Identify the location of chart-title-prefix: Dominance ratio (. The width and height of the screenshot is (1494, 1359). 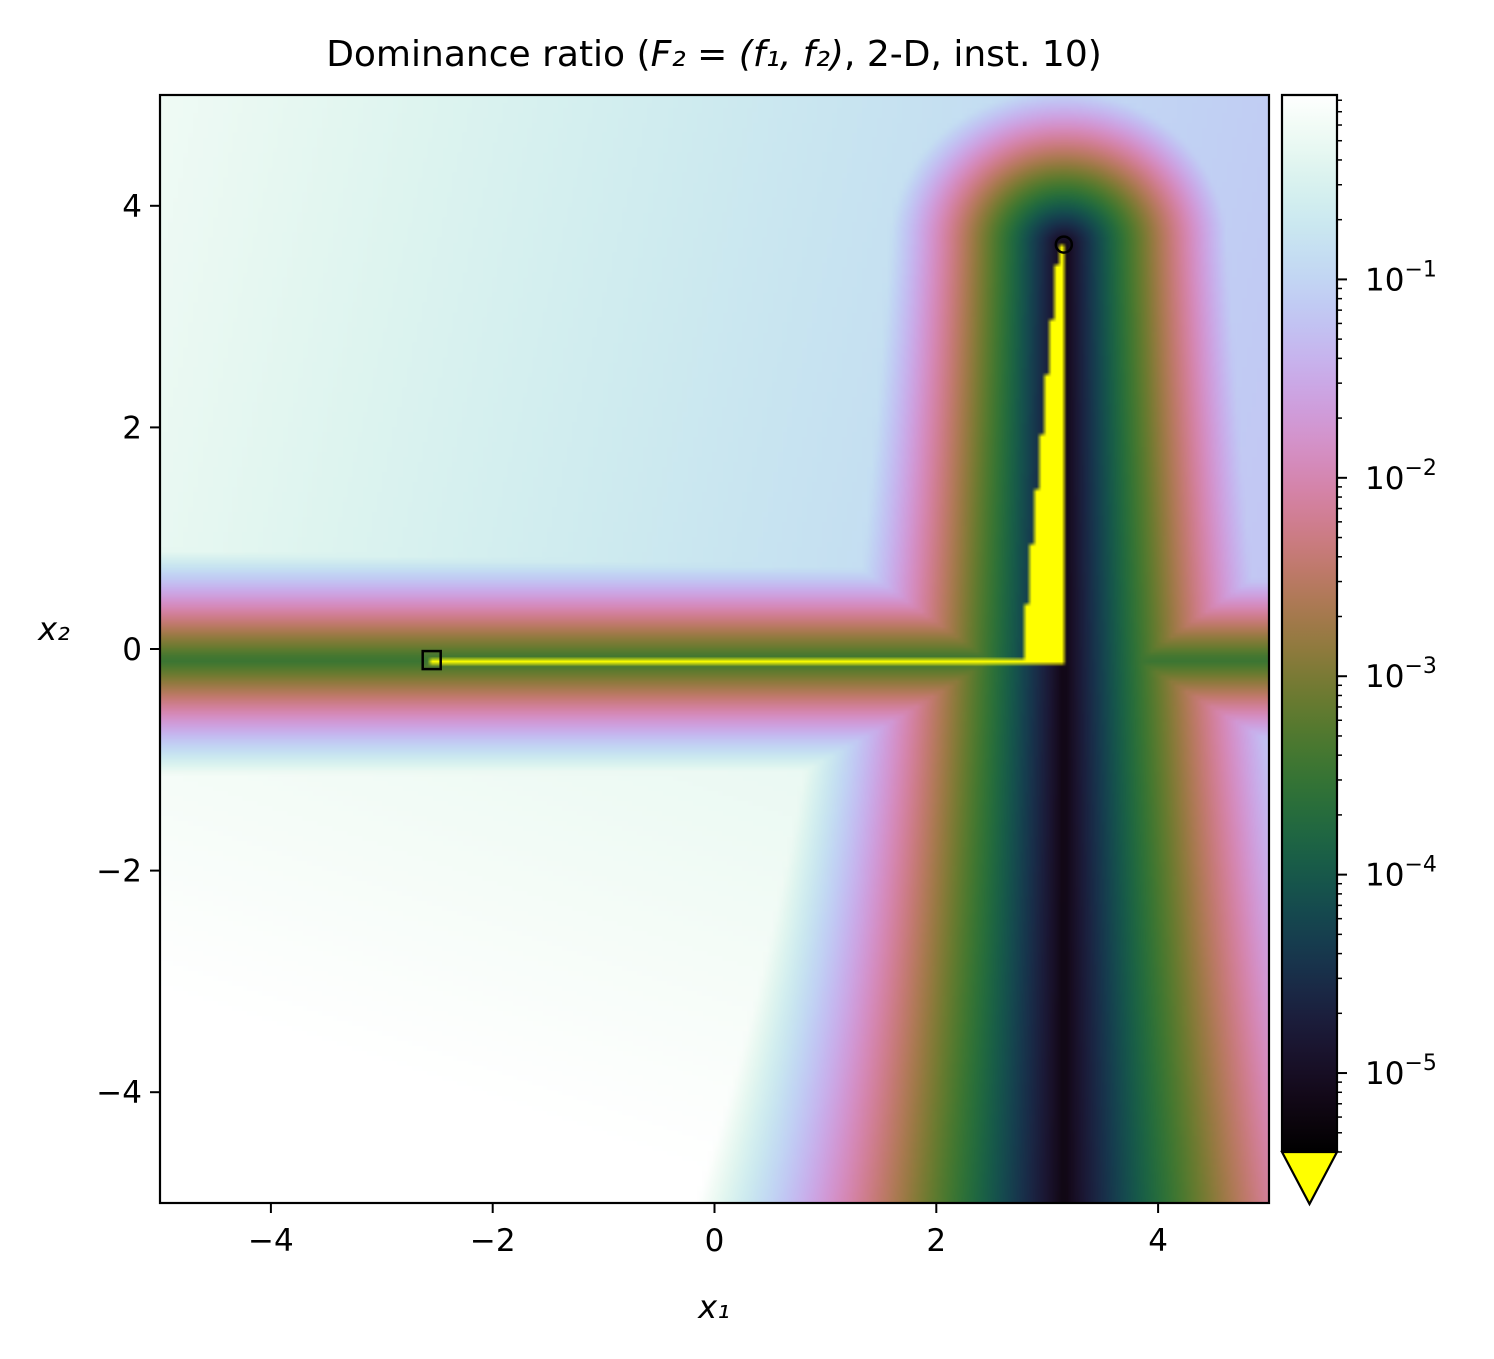
(488, 54).